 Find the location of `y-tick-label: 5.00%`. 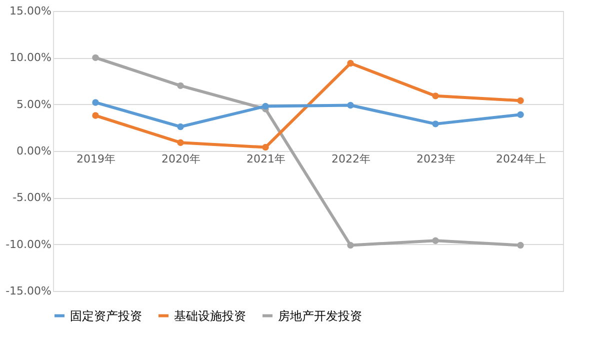

y-tick-label: 5.00% is located at coordinates (34, 104).